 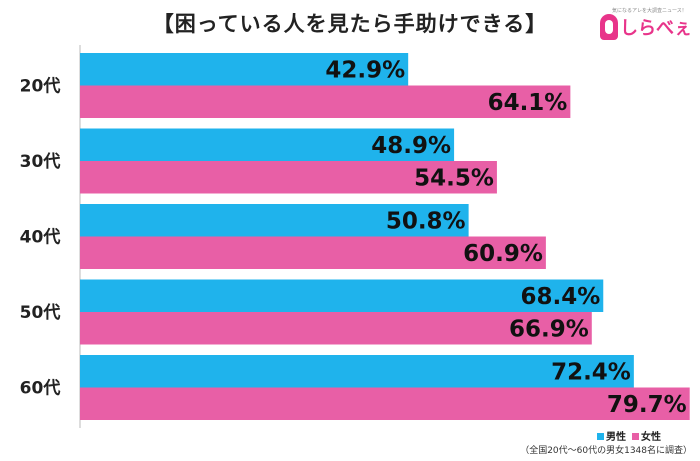 What do you see at coordinates (656, 28) in the screenshot?
I see `logo-wordmark: しらべぇ` at bounding box center [656, 28].